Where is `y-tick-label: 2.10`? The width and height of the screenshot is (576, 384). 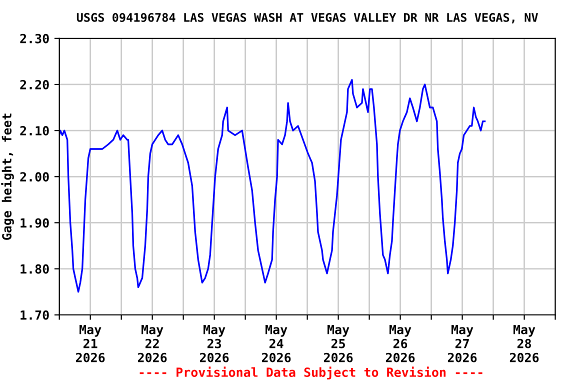
y-tick-label: 2.10 is located at coordinates (34, 131).